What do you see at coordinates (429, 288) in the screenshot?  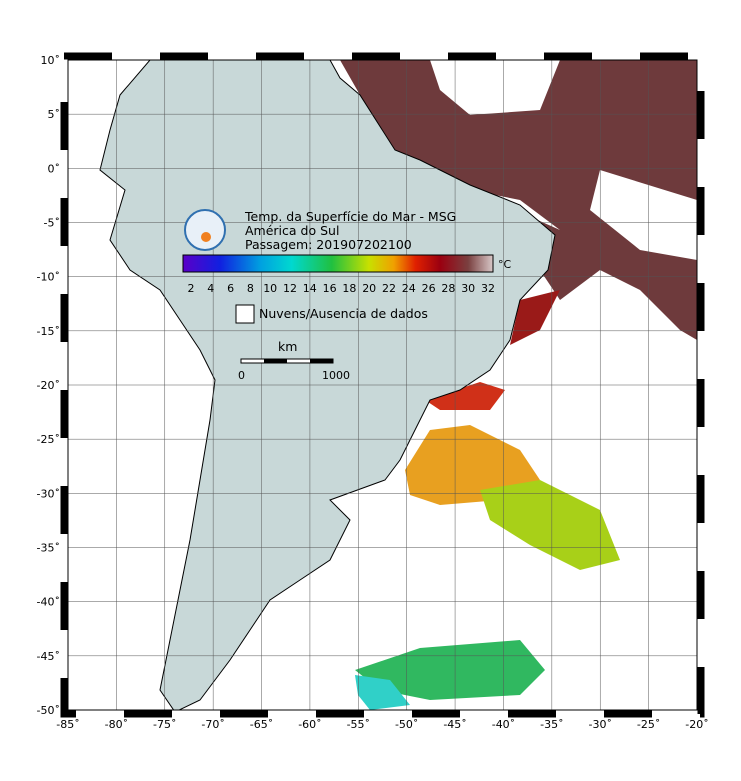 I see `colorbar-label: 26` at bounding box center [429, 288].